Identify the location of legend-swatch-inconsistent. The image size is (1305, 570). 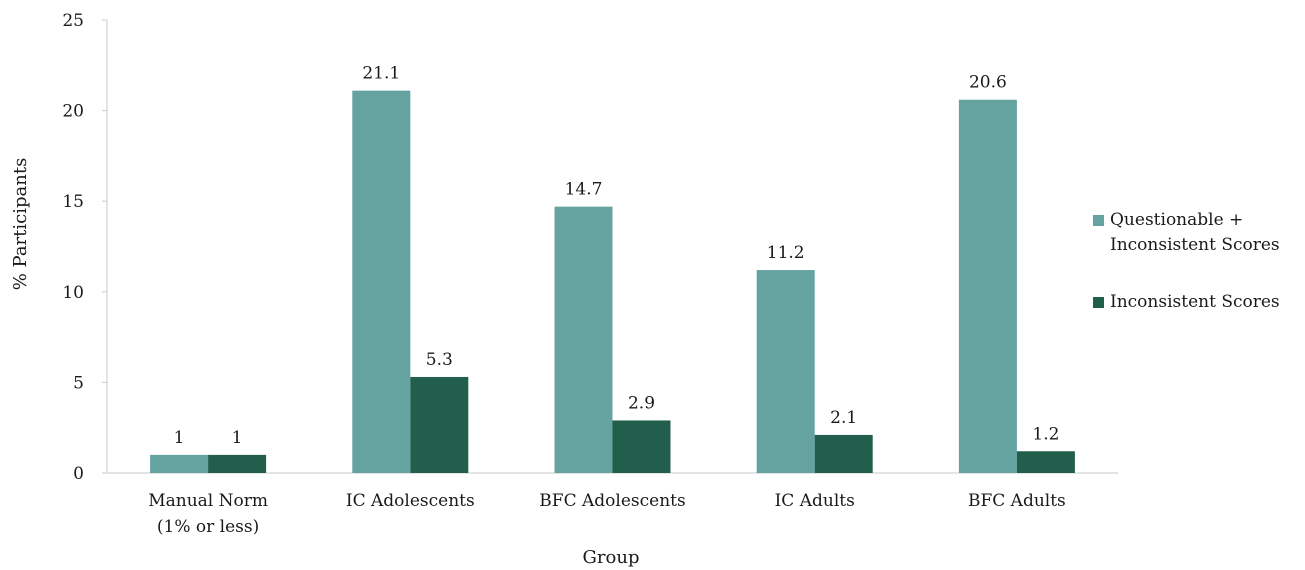
(1098, 302).